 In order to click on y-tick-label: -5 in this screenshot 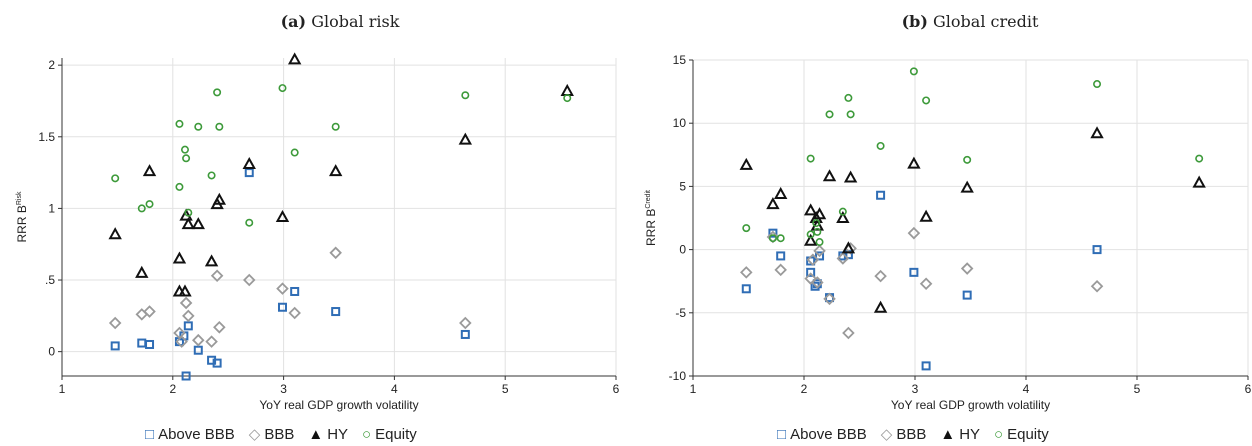, I will do `click(680, 313)`.